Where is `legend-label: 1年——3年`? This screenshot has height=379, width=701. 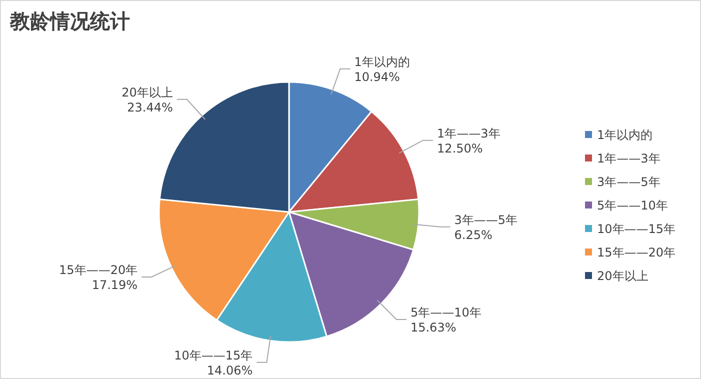
legend-label: 1年——3年 is located at coordinates (628, 159).